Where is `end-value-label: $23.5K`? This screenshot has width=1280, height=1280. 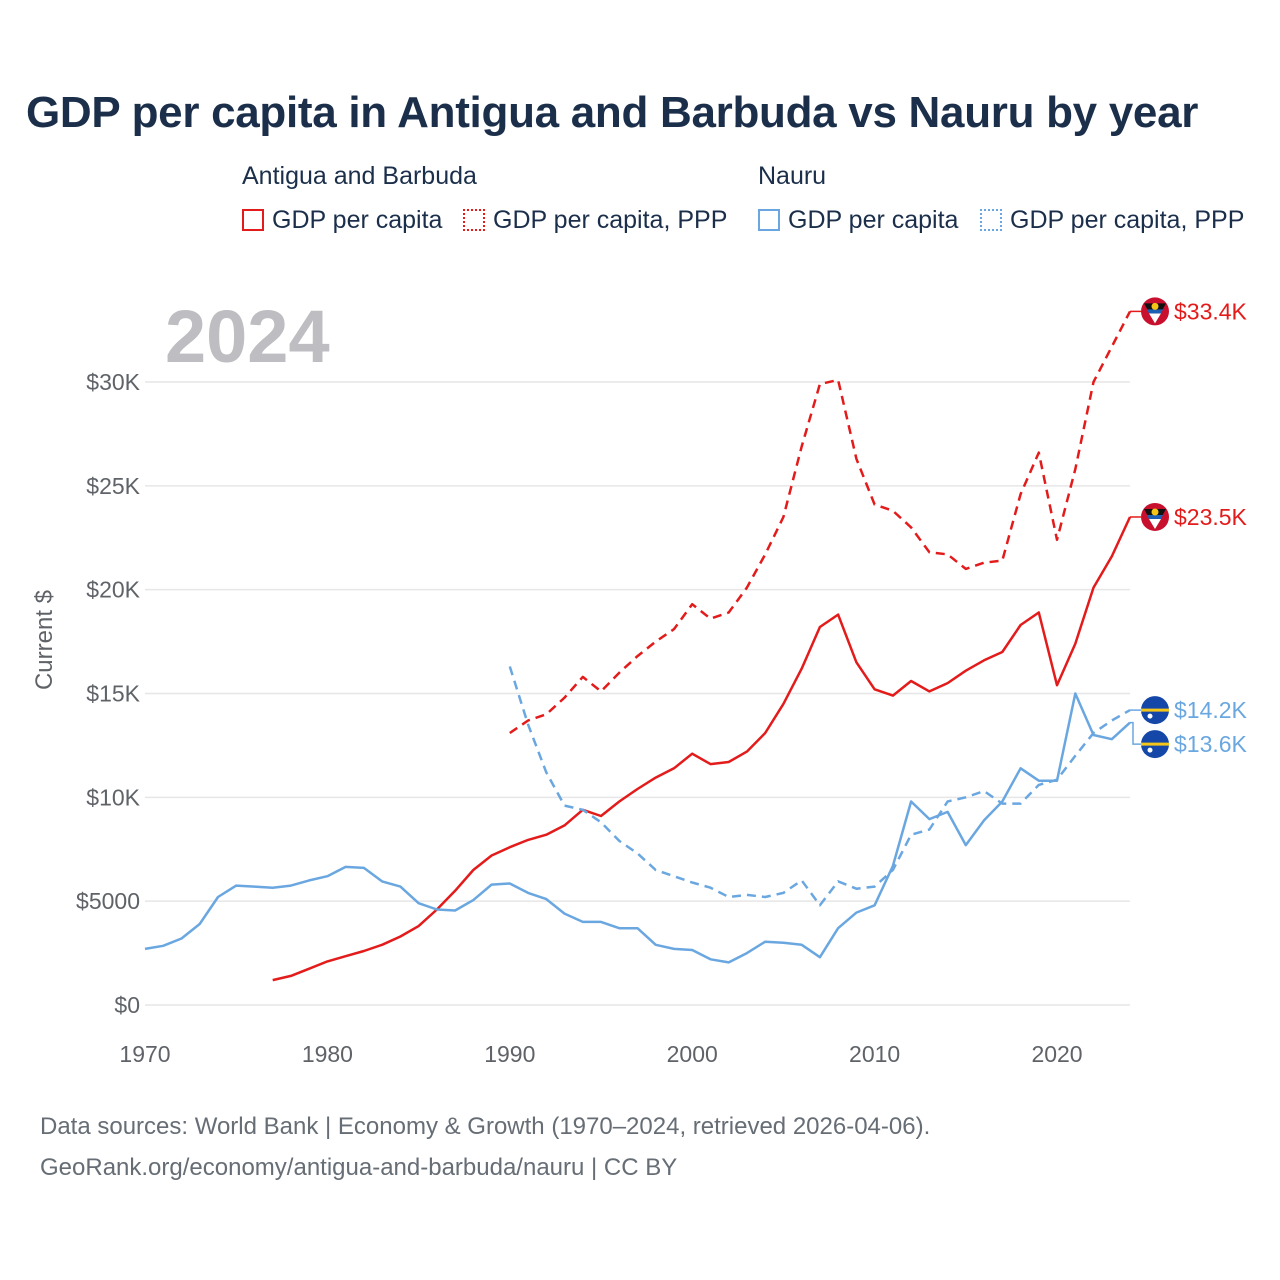
end-value-label: $23.5K is located at coordinates (1211, 517).